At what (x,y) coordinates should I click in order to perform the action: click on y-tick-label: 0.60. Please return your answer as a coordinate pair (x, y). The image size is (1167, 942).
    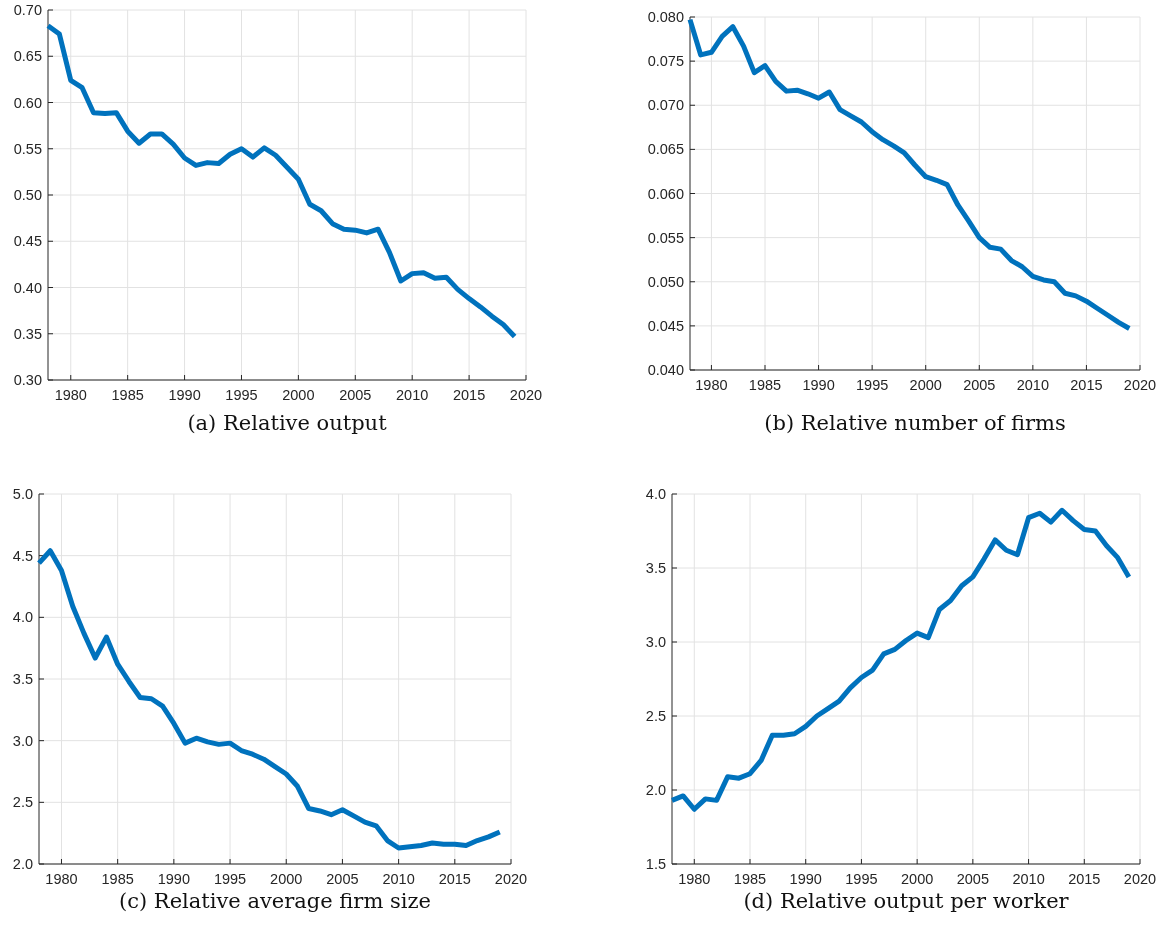
    Looking at the image, I should click on (27, 102).